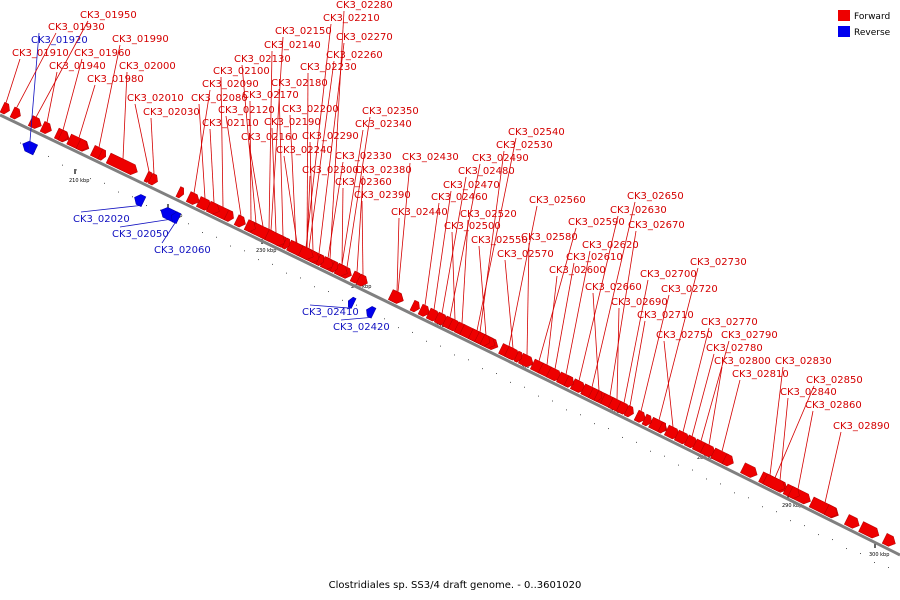 This screenshot has height=600, width=900. I want to click on legend-forward-label: Forward, so click(872, 17).